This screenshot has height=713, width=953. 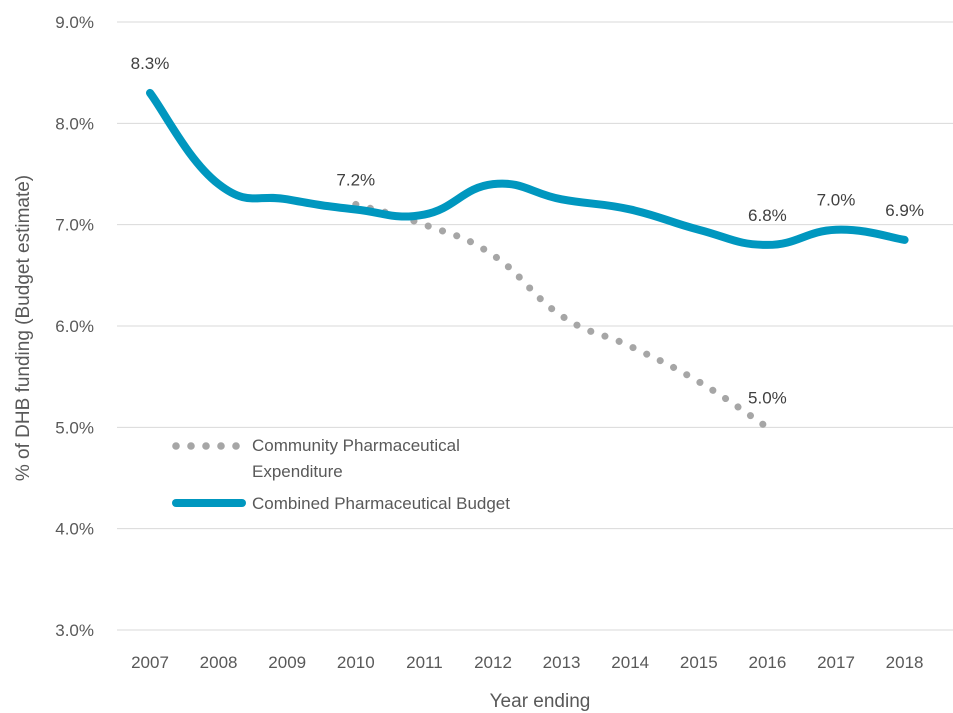 I want to click on y-tick-label: 4.0%, so click(x=74, y=529).